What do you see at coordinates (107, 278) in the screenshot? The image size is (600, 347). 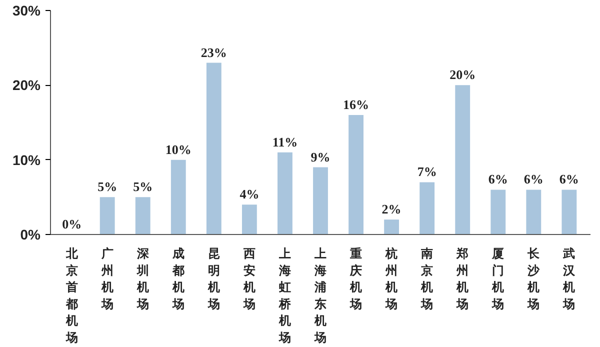 I see `x-tick-label: 广州机场` at bounding box center [107, 278].